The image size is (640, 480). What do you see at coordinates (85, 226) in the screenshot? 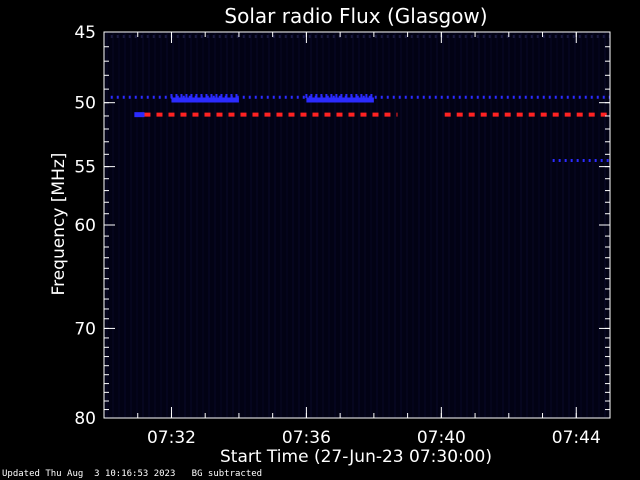
I see `y-tick-label: 60` at bounding box center [85, 226].